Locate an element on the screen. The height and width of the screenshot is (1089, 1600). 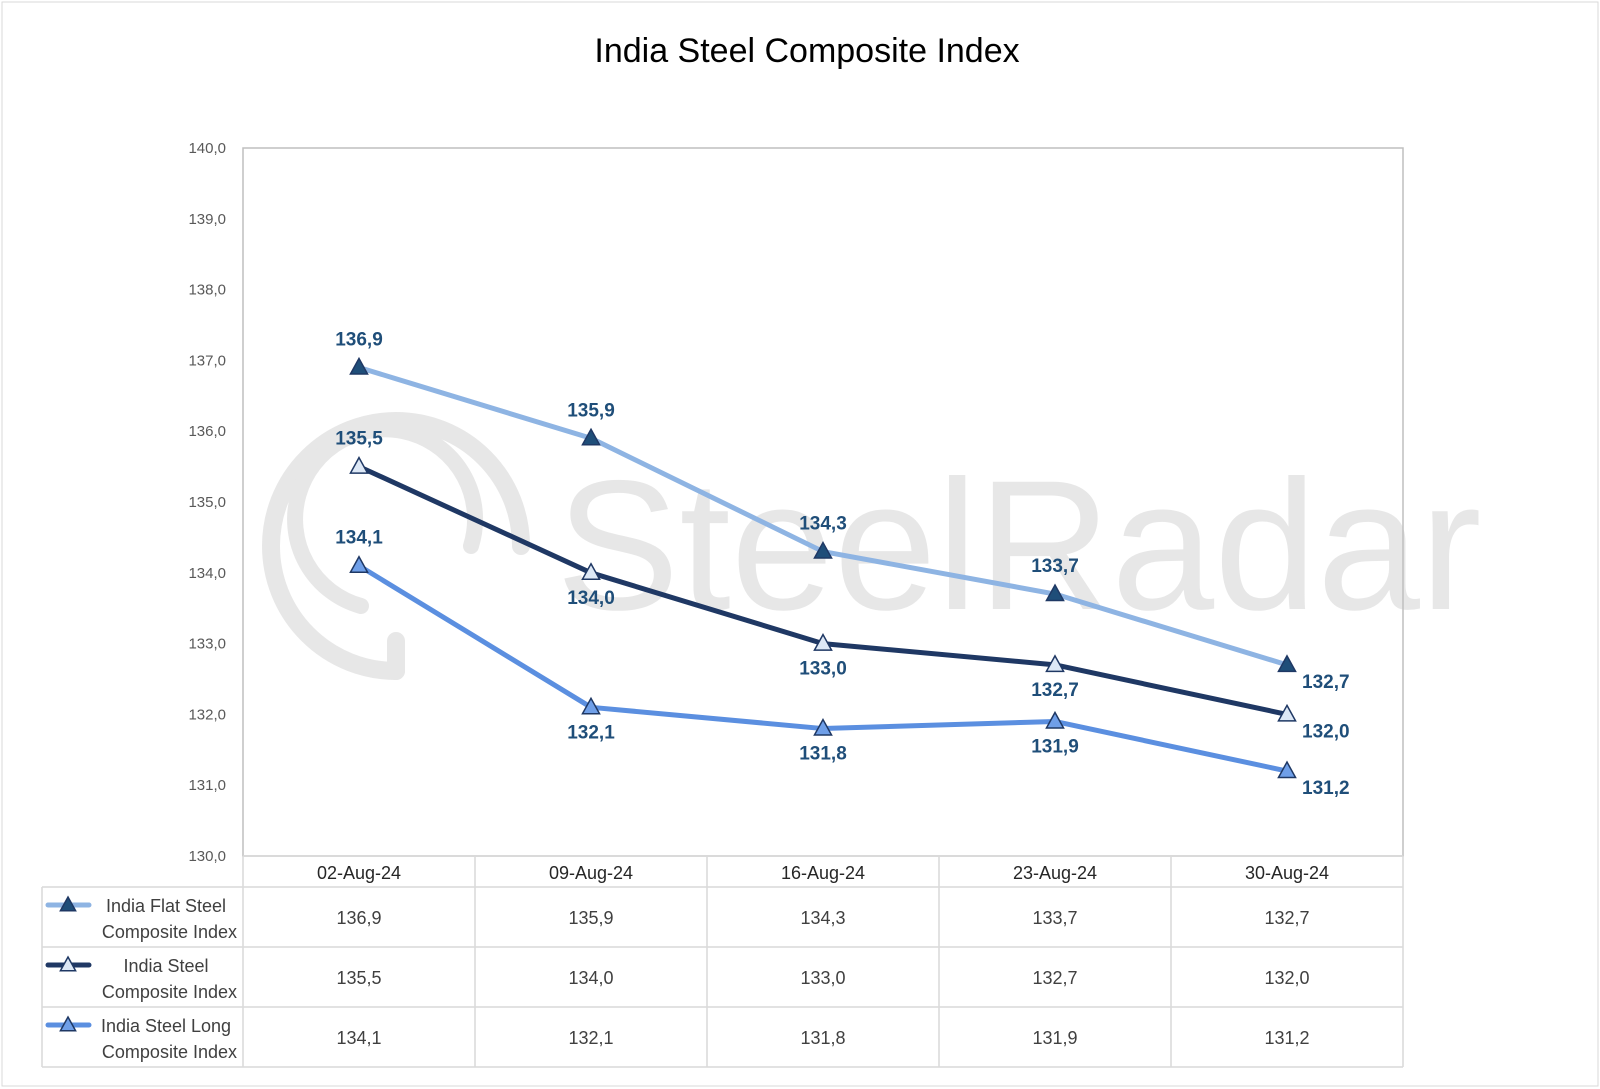
table-cell: 134,0 is located at coordinates (590, 978).